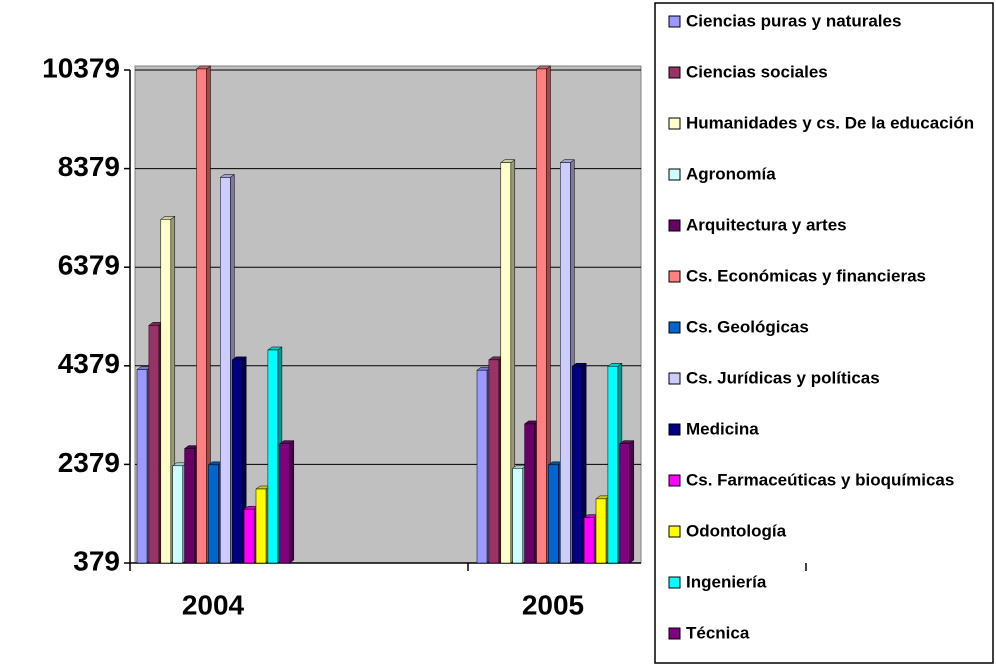 The width and height of the screenshot is (996, 668). What do you see at coordinates (766, 224) in the screenshot?
I see `legend-label: Arquitectura y artes` at bounding box center [766, 224].